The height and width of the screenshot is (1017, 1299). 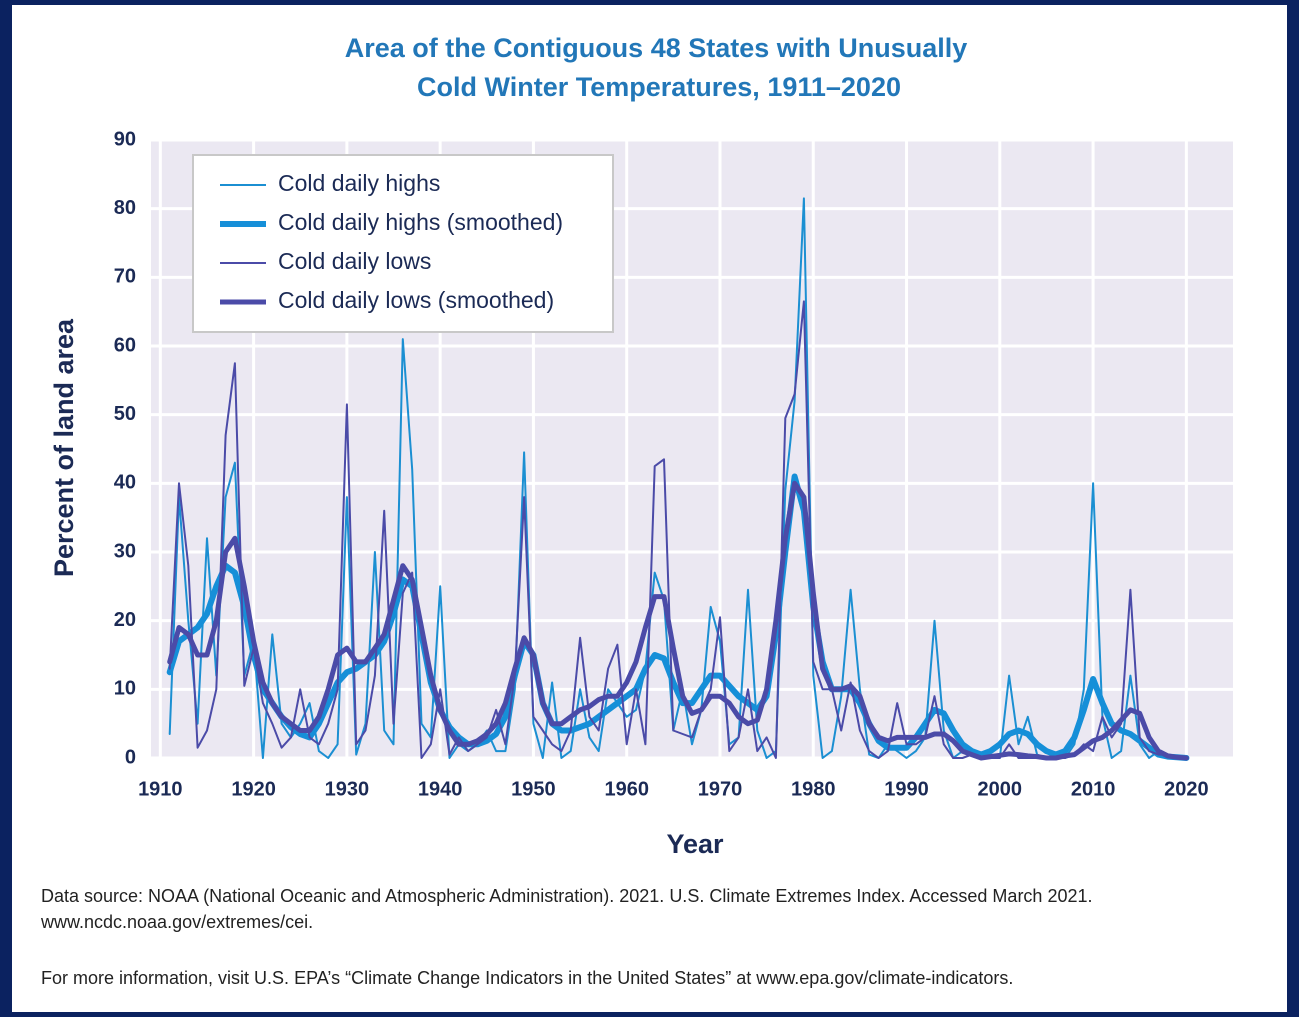 I want to click on y-tick-label: 90, so click(x=125, y=139).